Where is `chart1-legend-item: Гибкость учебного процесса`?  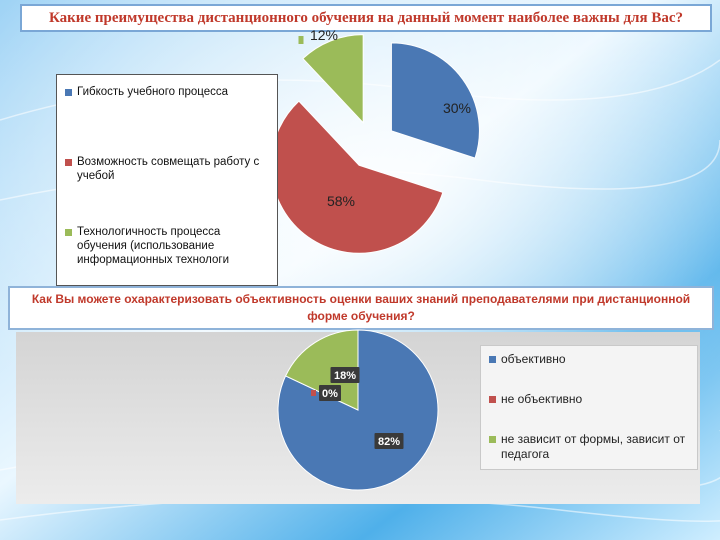
chart1-legend-item: Гибкость учебного процесса is located at coordinates (167, 92).